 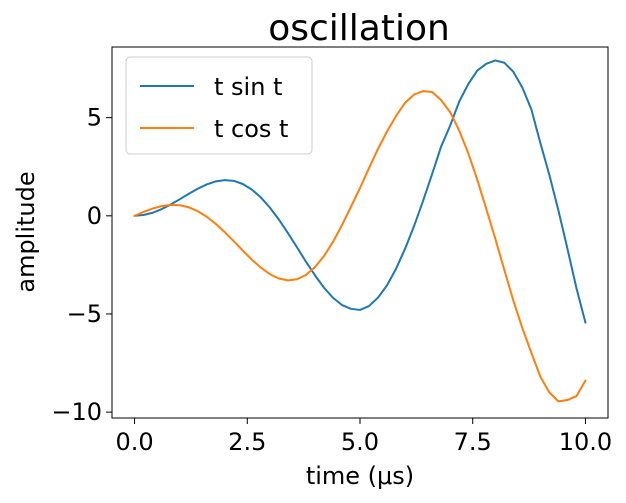 I want to click on y-axis: −10 −5 0 5, so click(x=81, y=265).